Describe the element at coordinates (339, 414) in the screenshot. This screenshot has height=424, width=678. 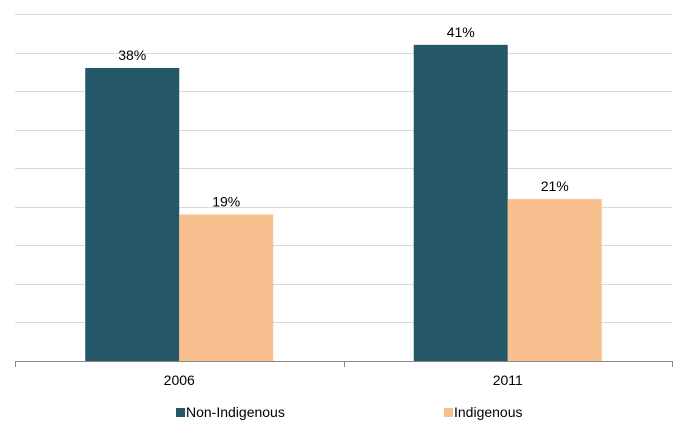
I see `legend: Non-Indigenous Indigenous` at that location.